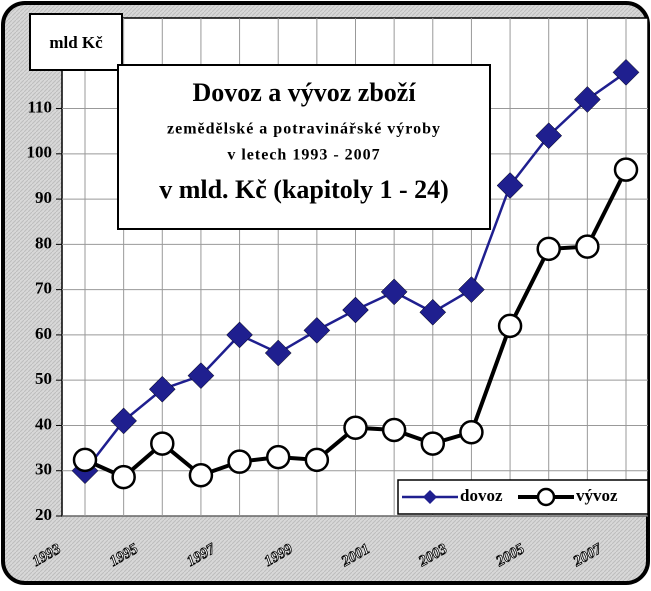  I want to click on y-tick-label: 20, so click(43, 514).